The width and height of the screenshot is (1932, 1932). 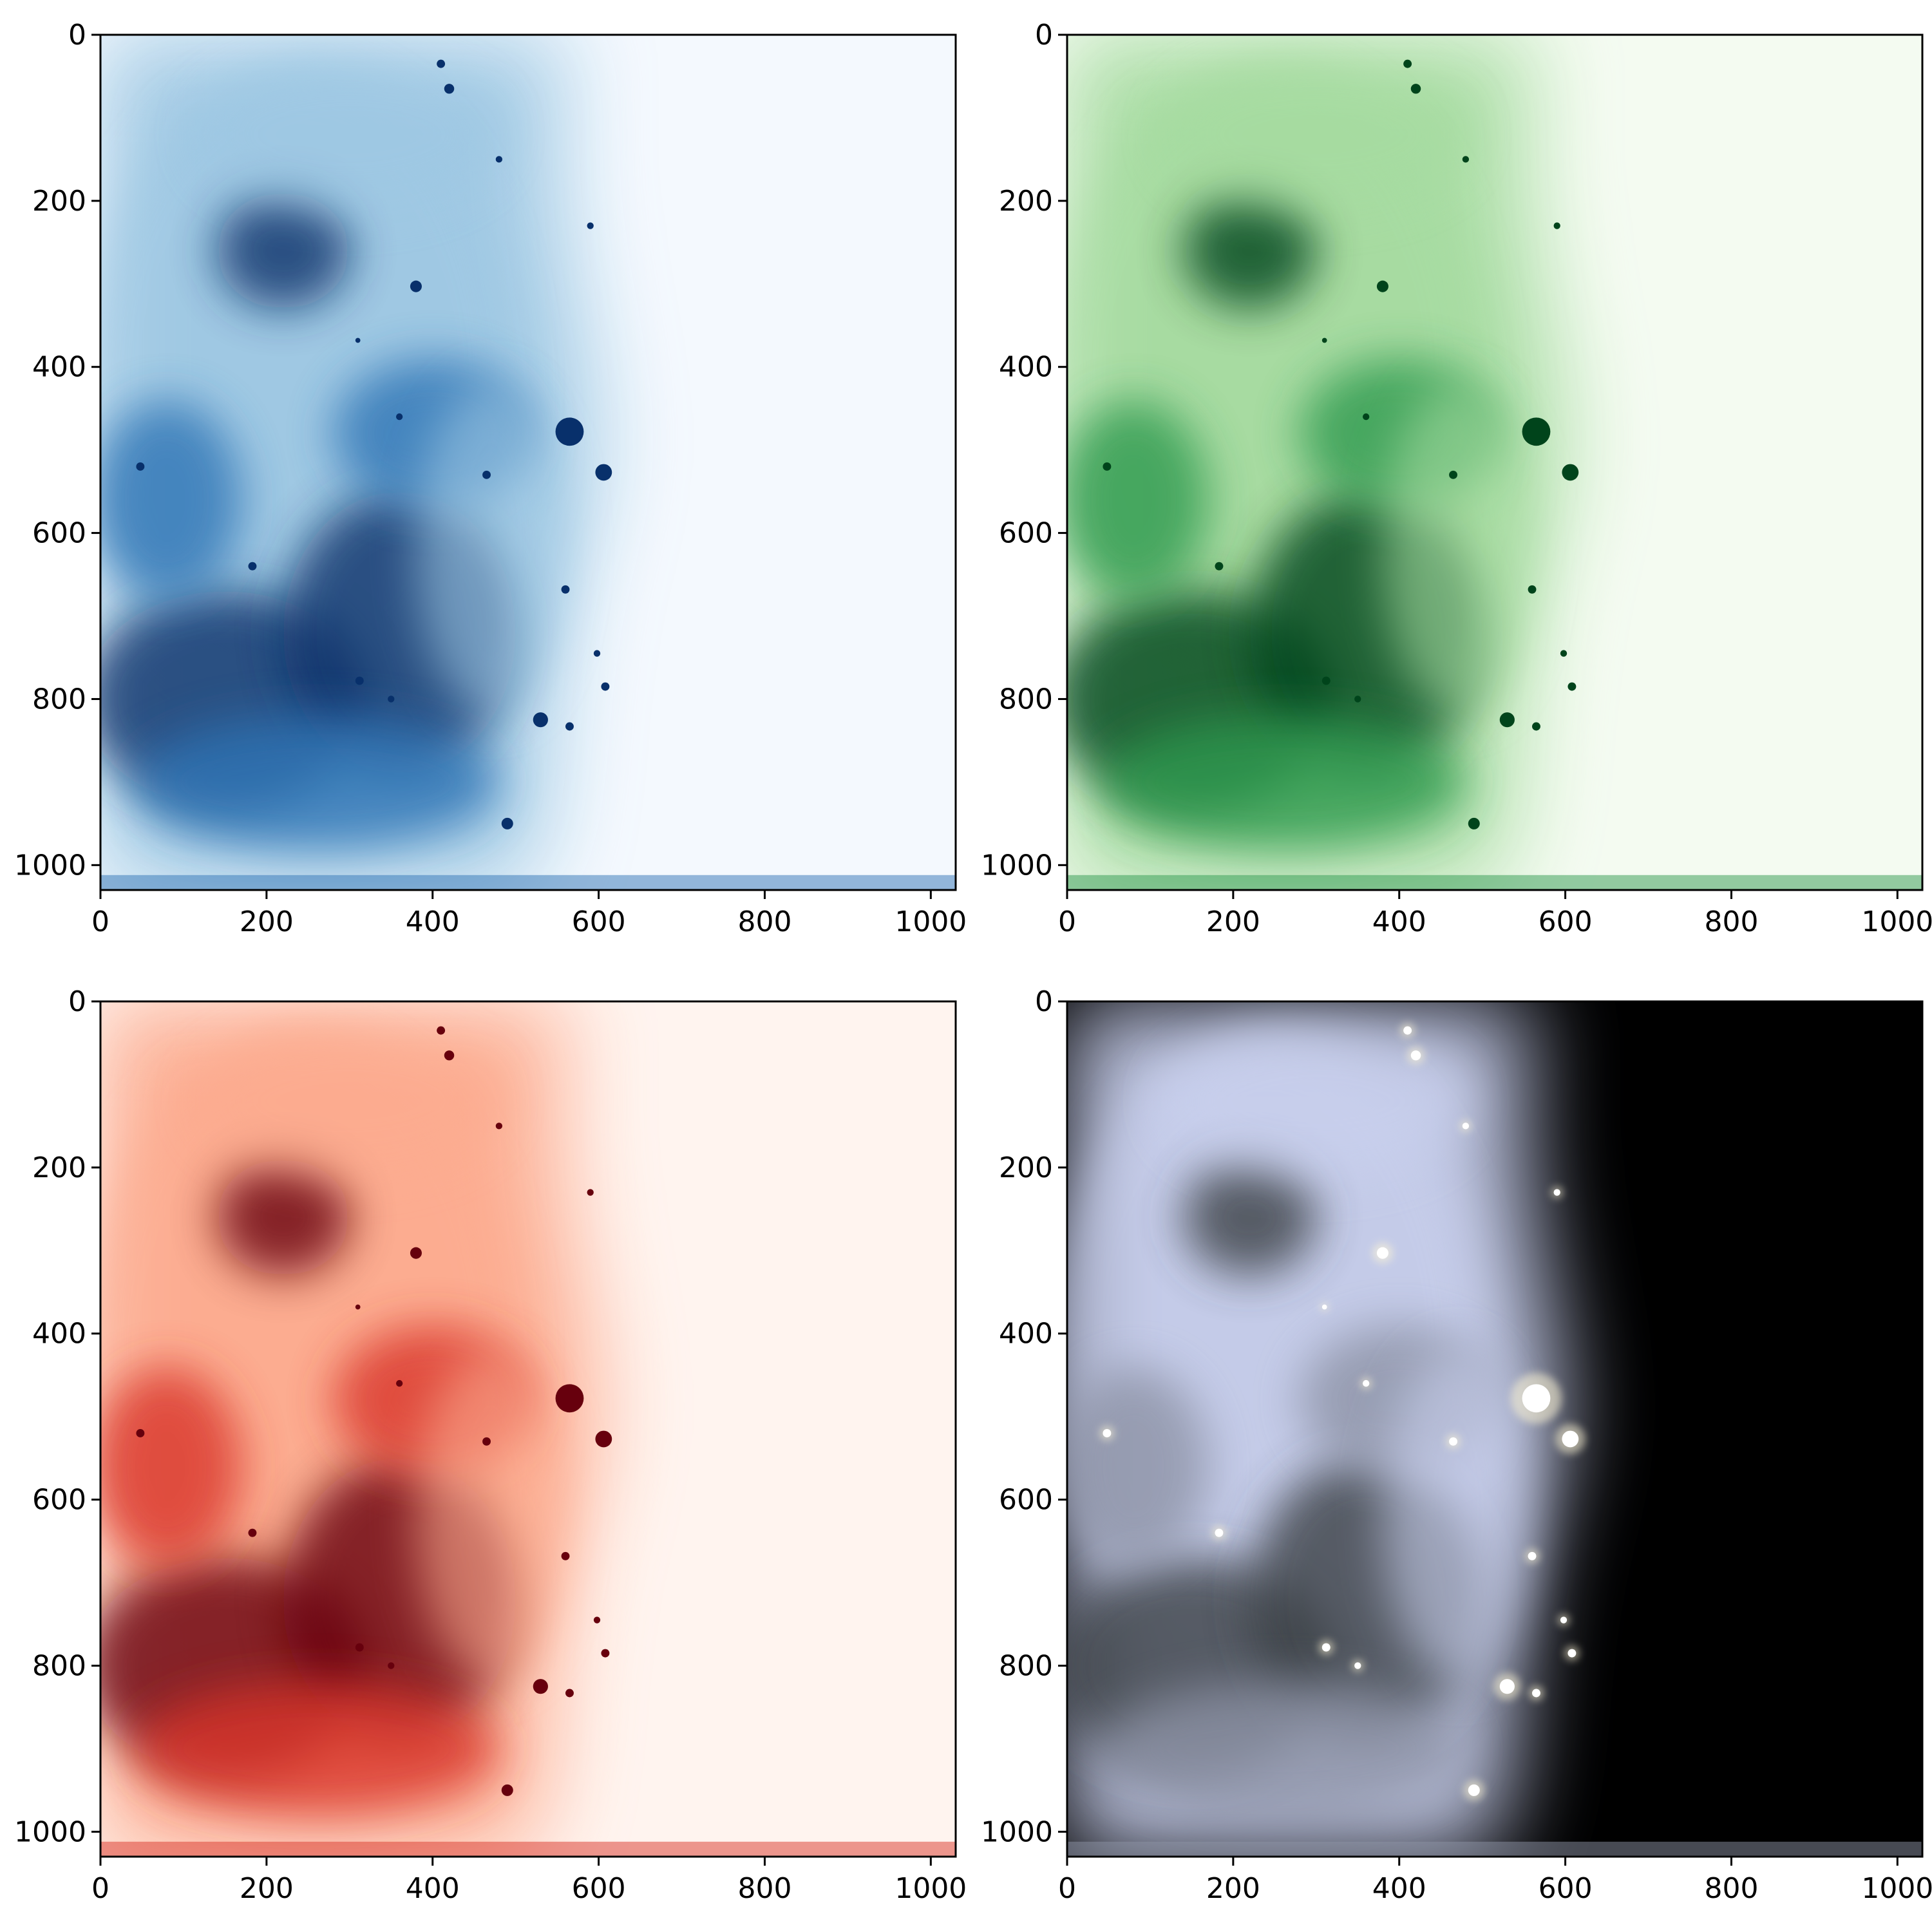 I want to click on x-tick-label-composite-3: 600, so click(x=1566, y=1888).